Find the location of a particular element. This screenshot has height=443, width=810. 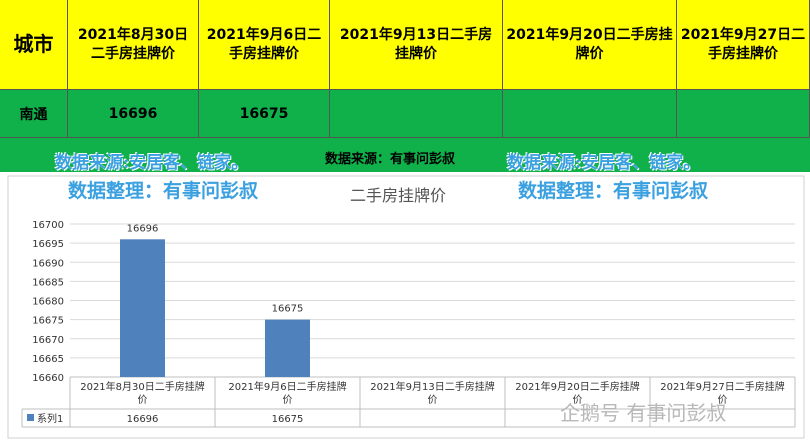

x-tick-label: 2021年9月13日二手房挂牌 is located at coordinates (432, 386).